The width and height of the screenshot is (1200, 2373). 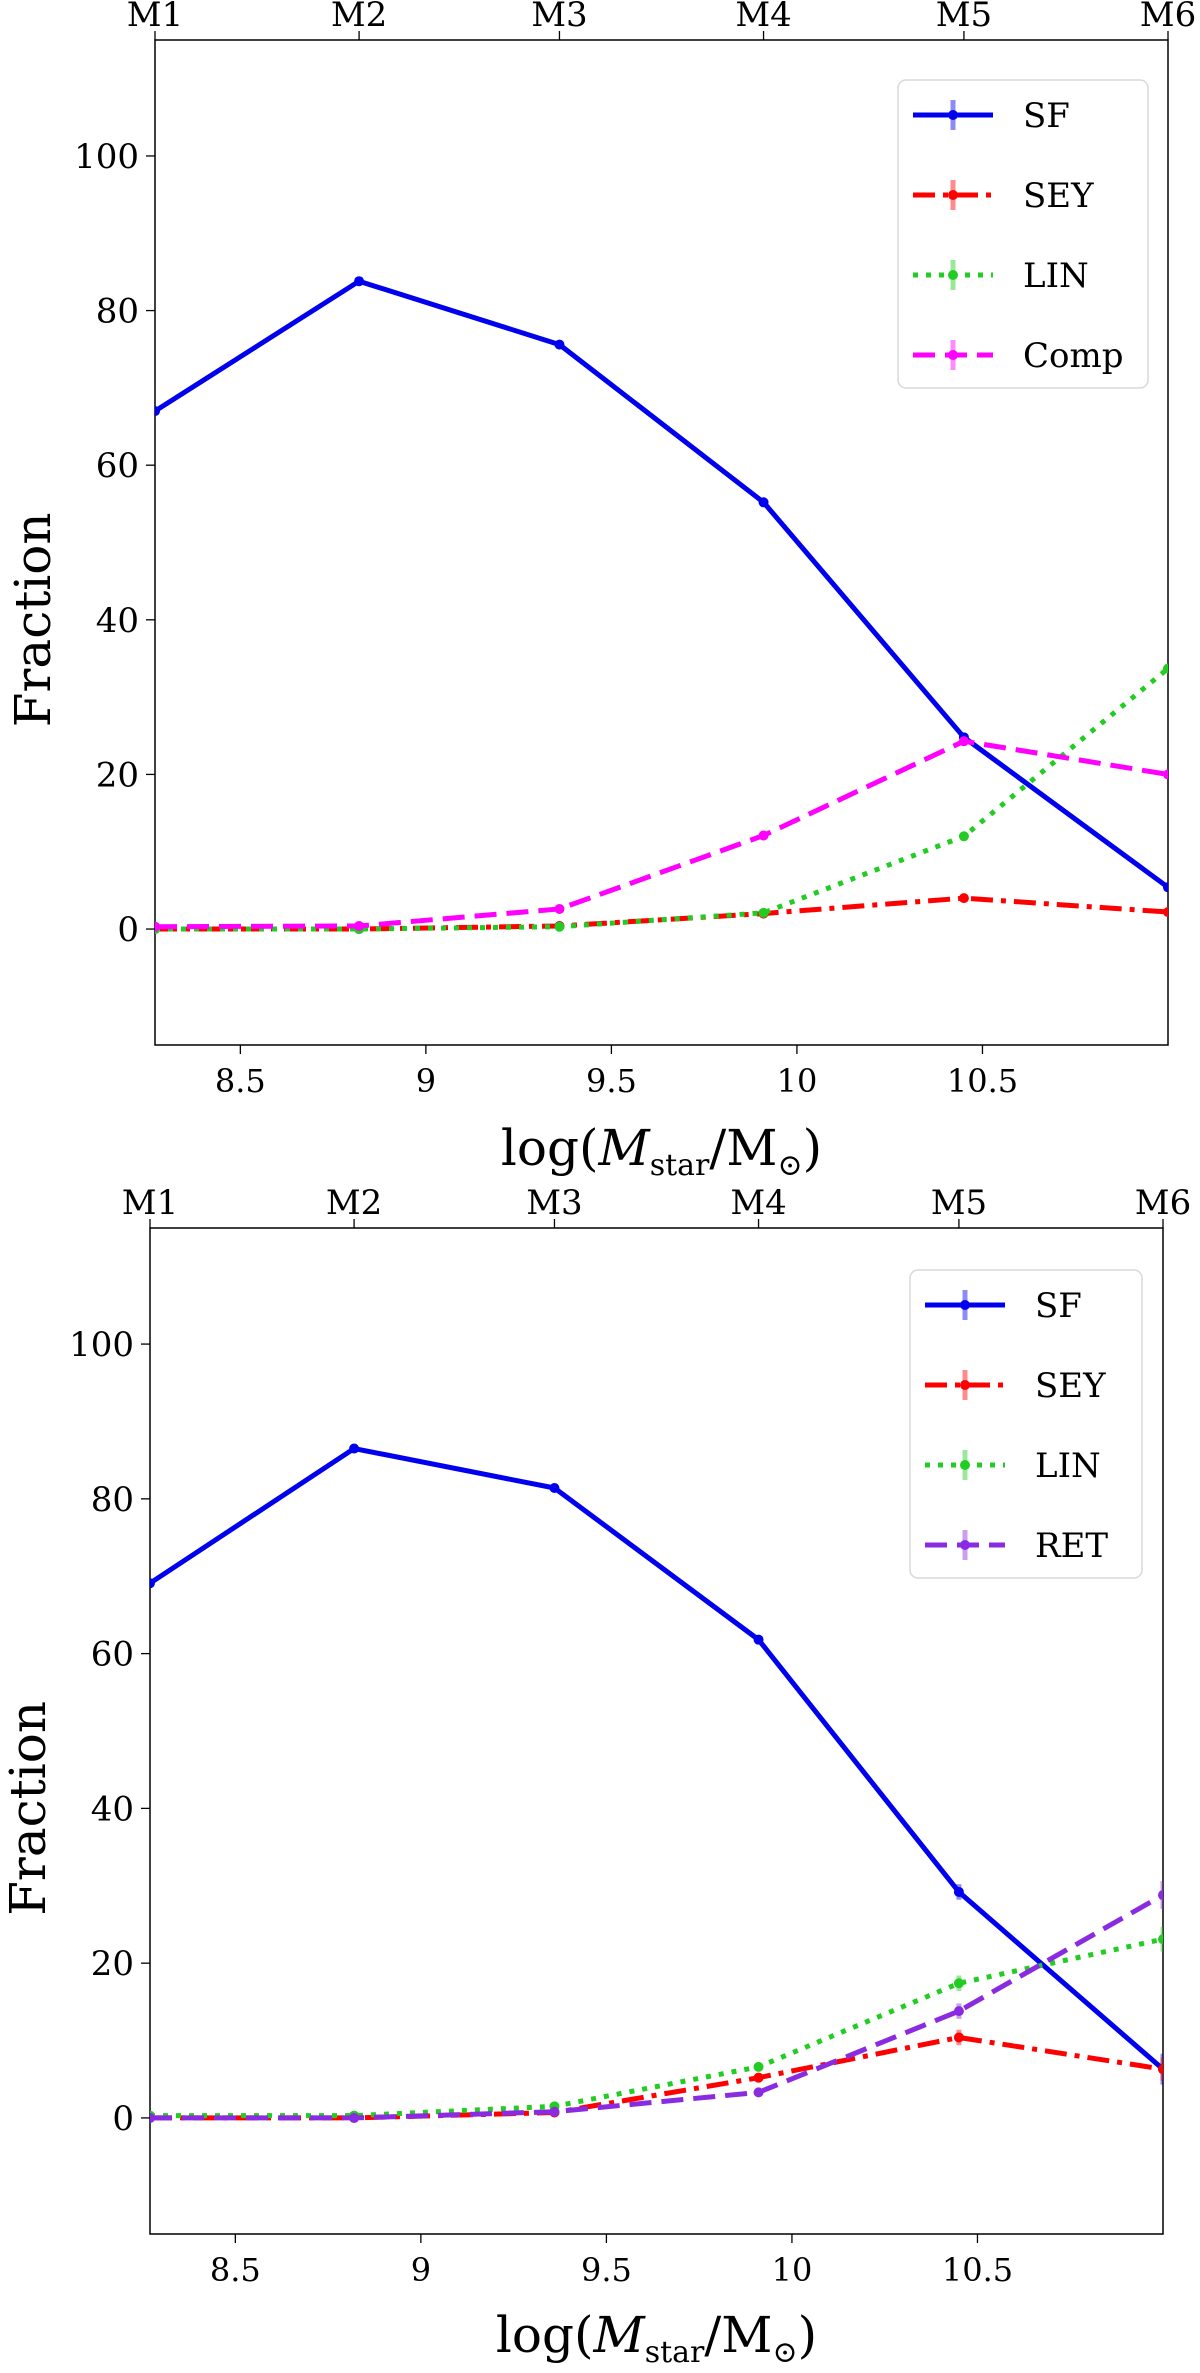 What do you see at coordinates (1071, 1546) in the screenshot?
I see `legend-label-ret: RET` at bounding box center [1071, 1546].